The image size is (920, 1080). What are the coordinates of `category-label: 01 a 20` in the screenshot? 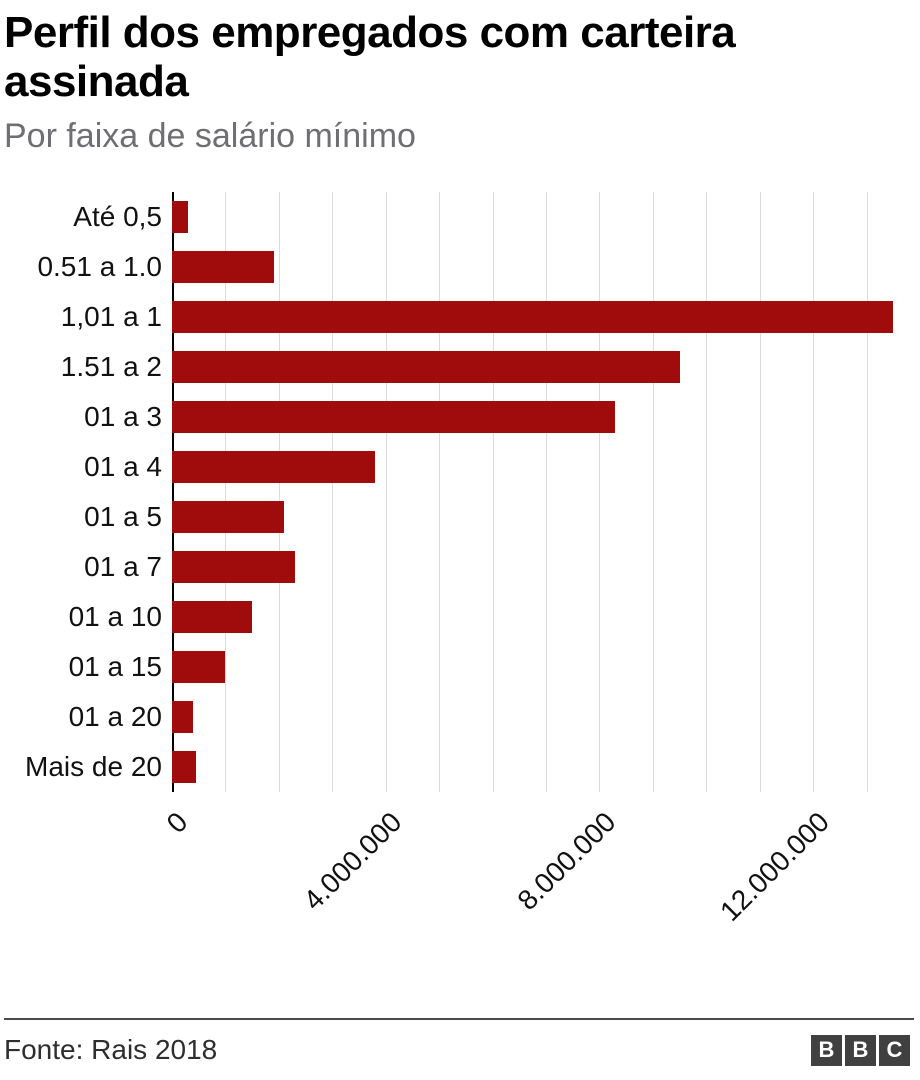 It's located at (115, 716).